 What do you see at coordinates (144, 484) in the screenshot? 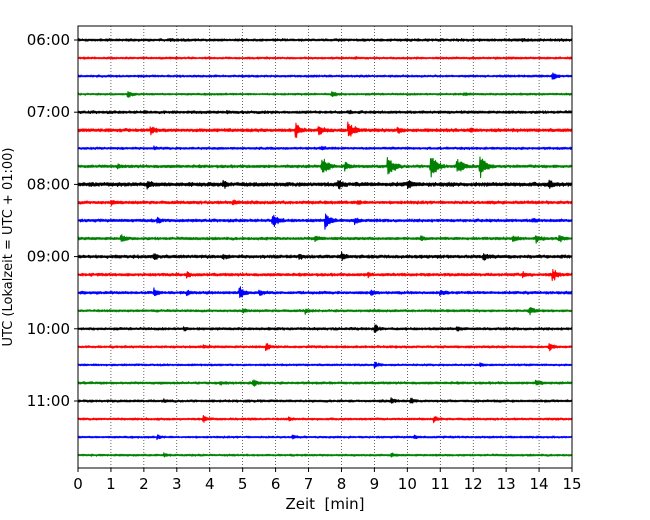
I see `x-tick-label: 2` at bounding box center [144, 484].